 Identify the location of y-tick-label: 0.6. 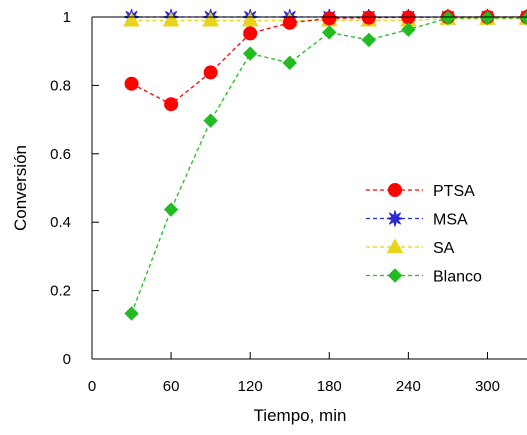
(60, 154).